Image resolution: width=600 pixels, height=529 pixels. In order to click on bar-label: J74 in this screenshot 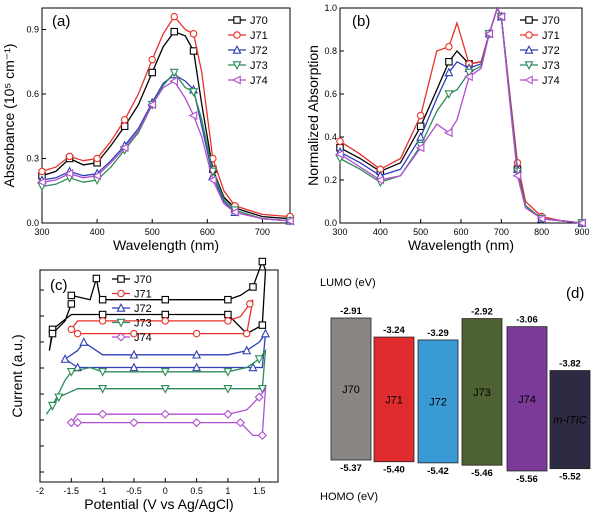, I will do `click(527, 400)`.